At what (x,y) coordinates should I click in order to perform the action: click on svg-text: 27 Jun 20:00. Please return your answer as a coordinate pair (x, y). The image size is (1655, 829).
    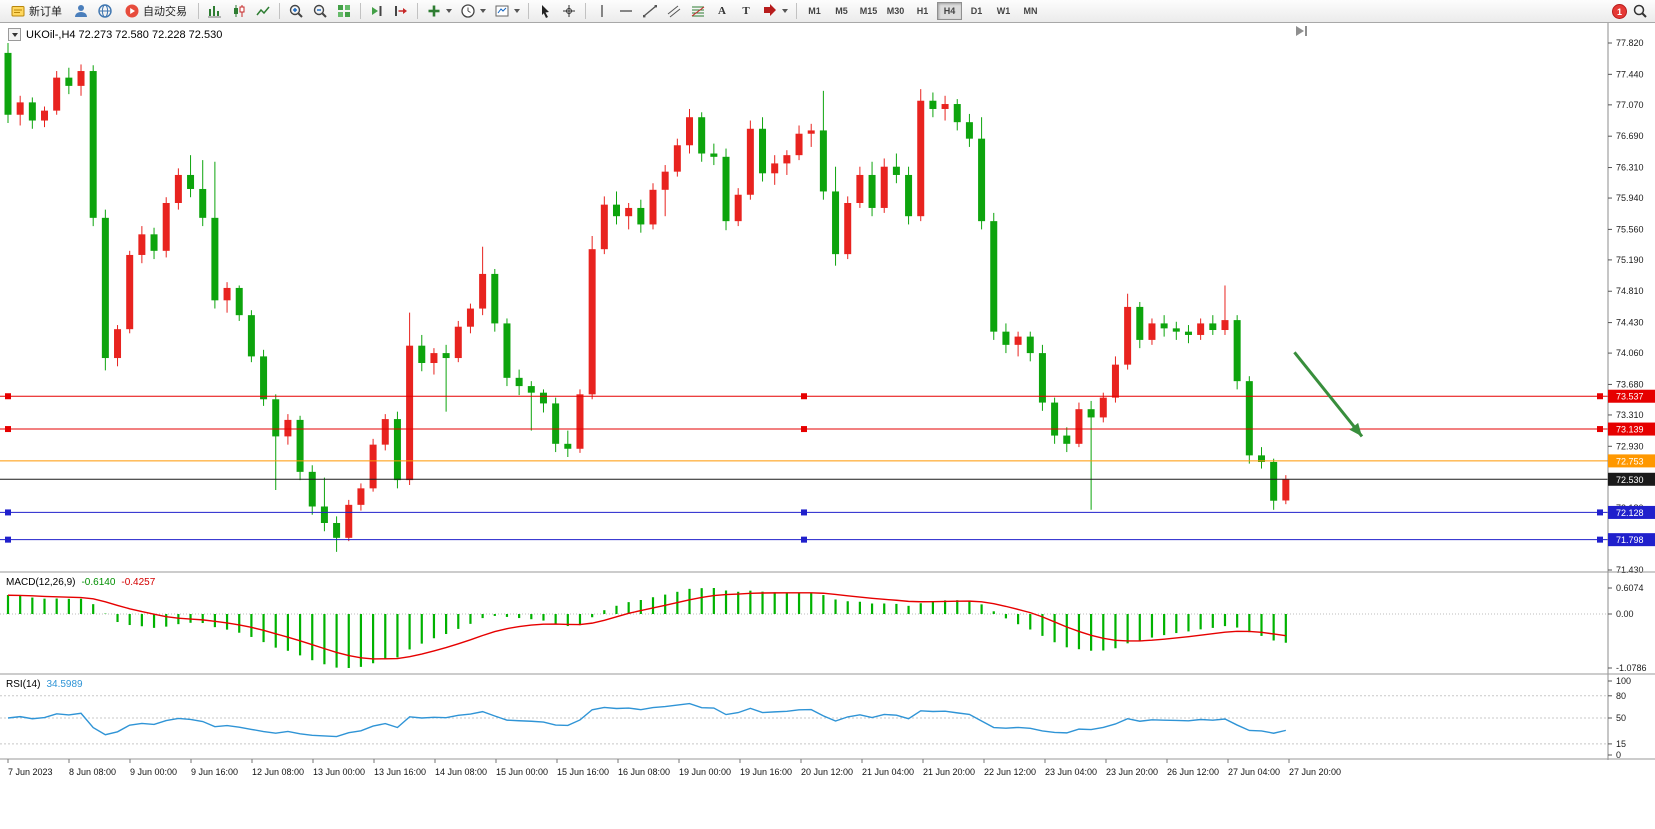
    Looking at the image, I should click on (1315, 772).